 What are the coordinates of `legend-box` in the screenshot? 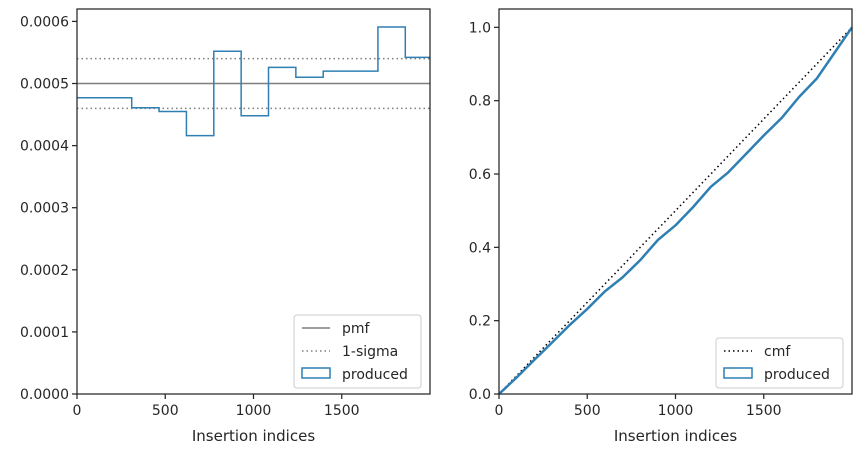 It's located at (357, 351).